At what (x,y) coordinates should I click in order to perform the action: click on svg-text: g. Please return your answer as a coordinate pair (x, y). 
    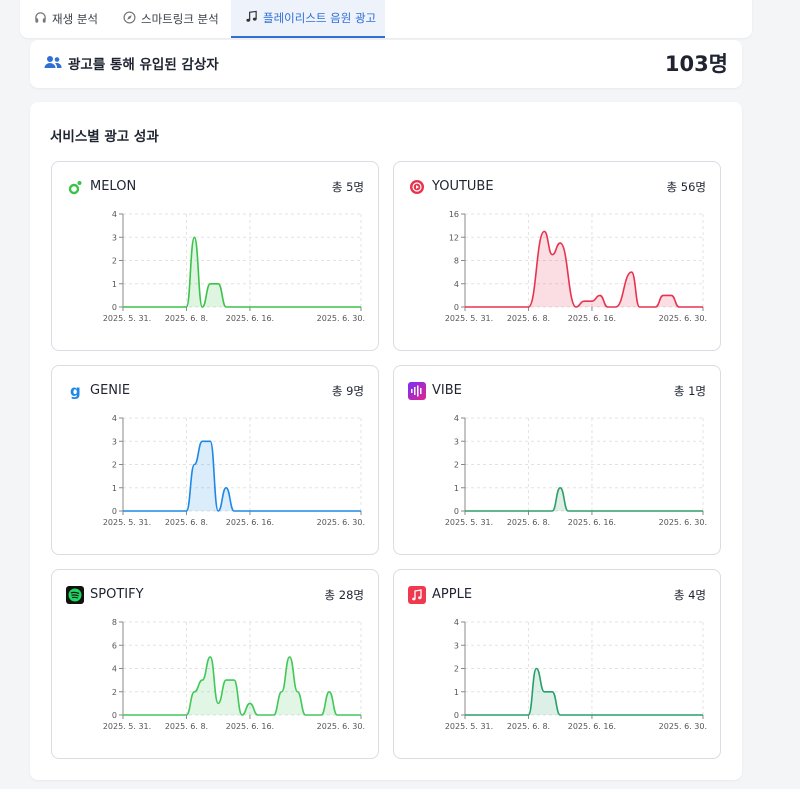
    Looking at the image, I should click on (75, 391).